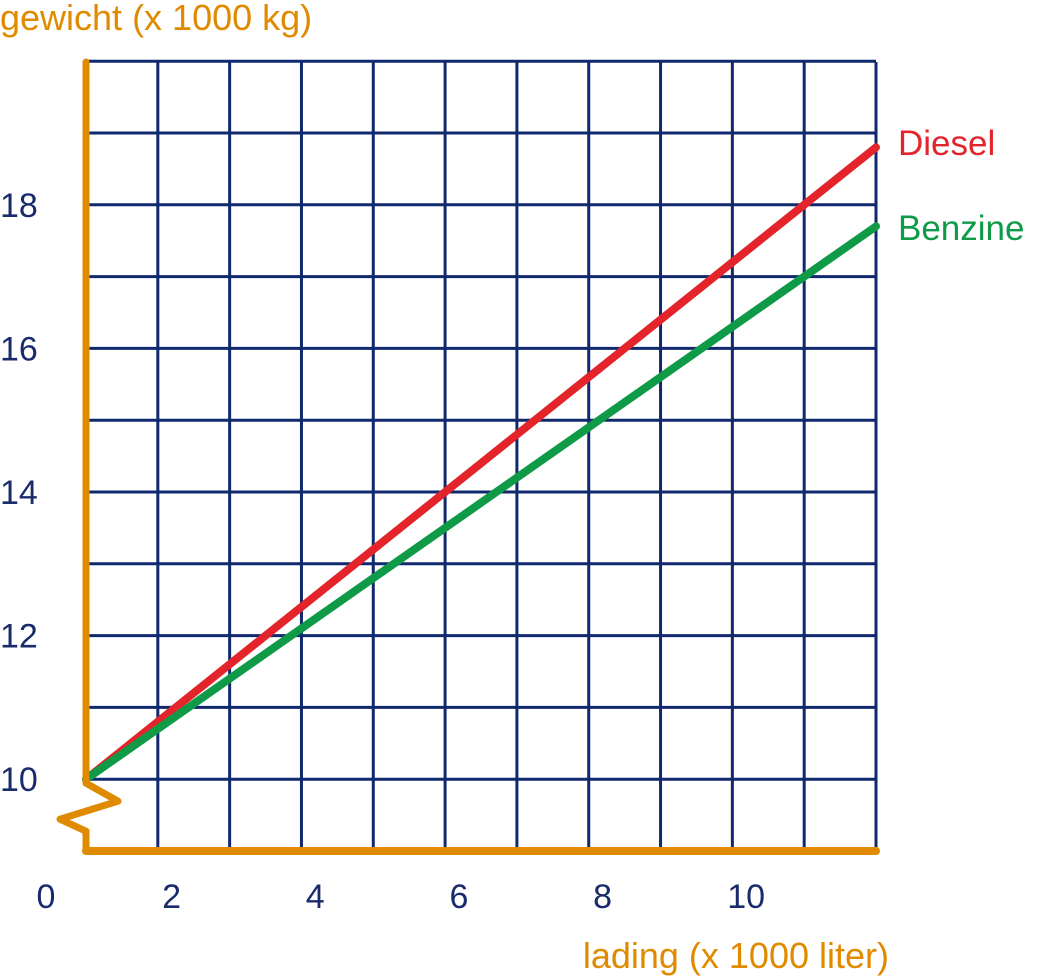 This screenshot has height=976, width=1048. I want to click on y-tick-label: 10, so click(19, 780).